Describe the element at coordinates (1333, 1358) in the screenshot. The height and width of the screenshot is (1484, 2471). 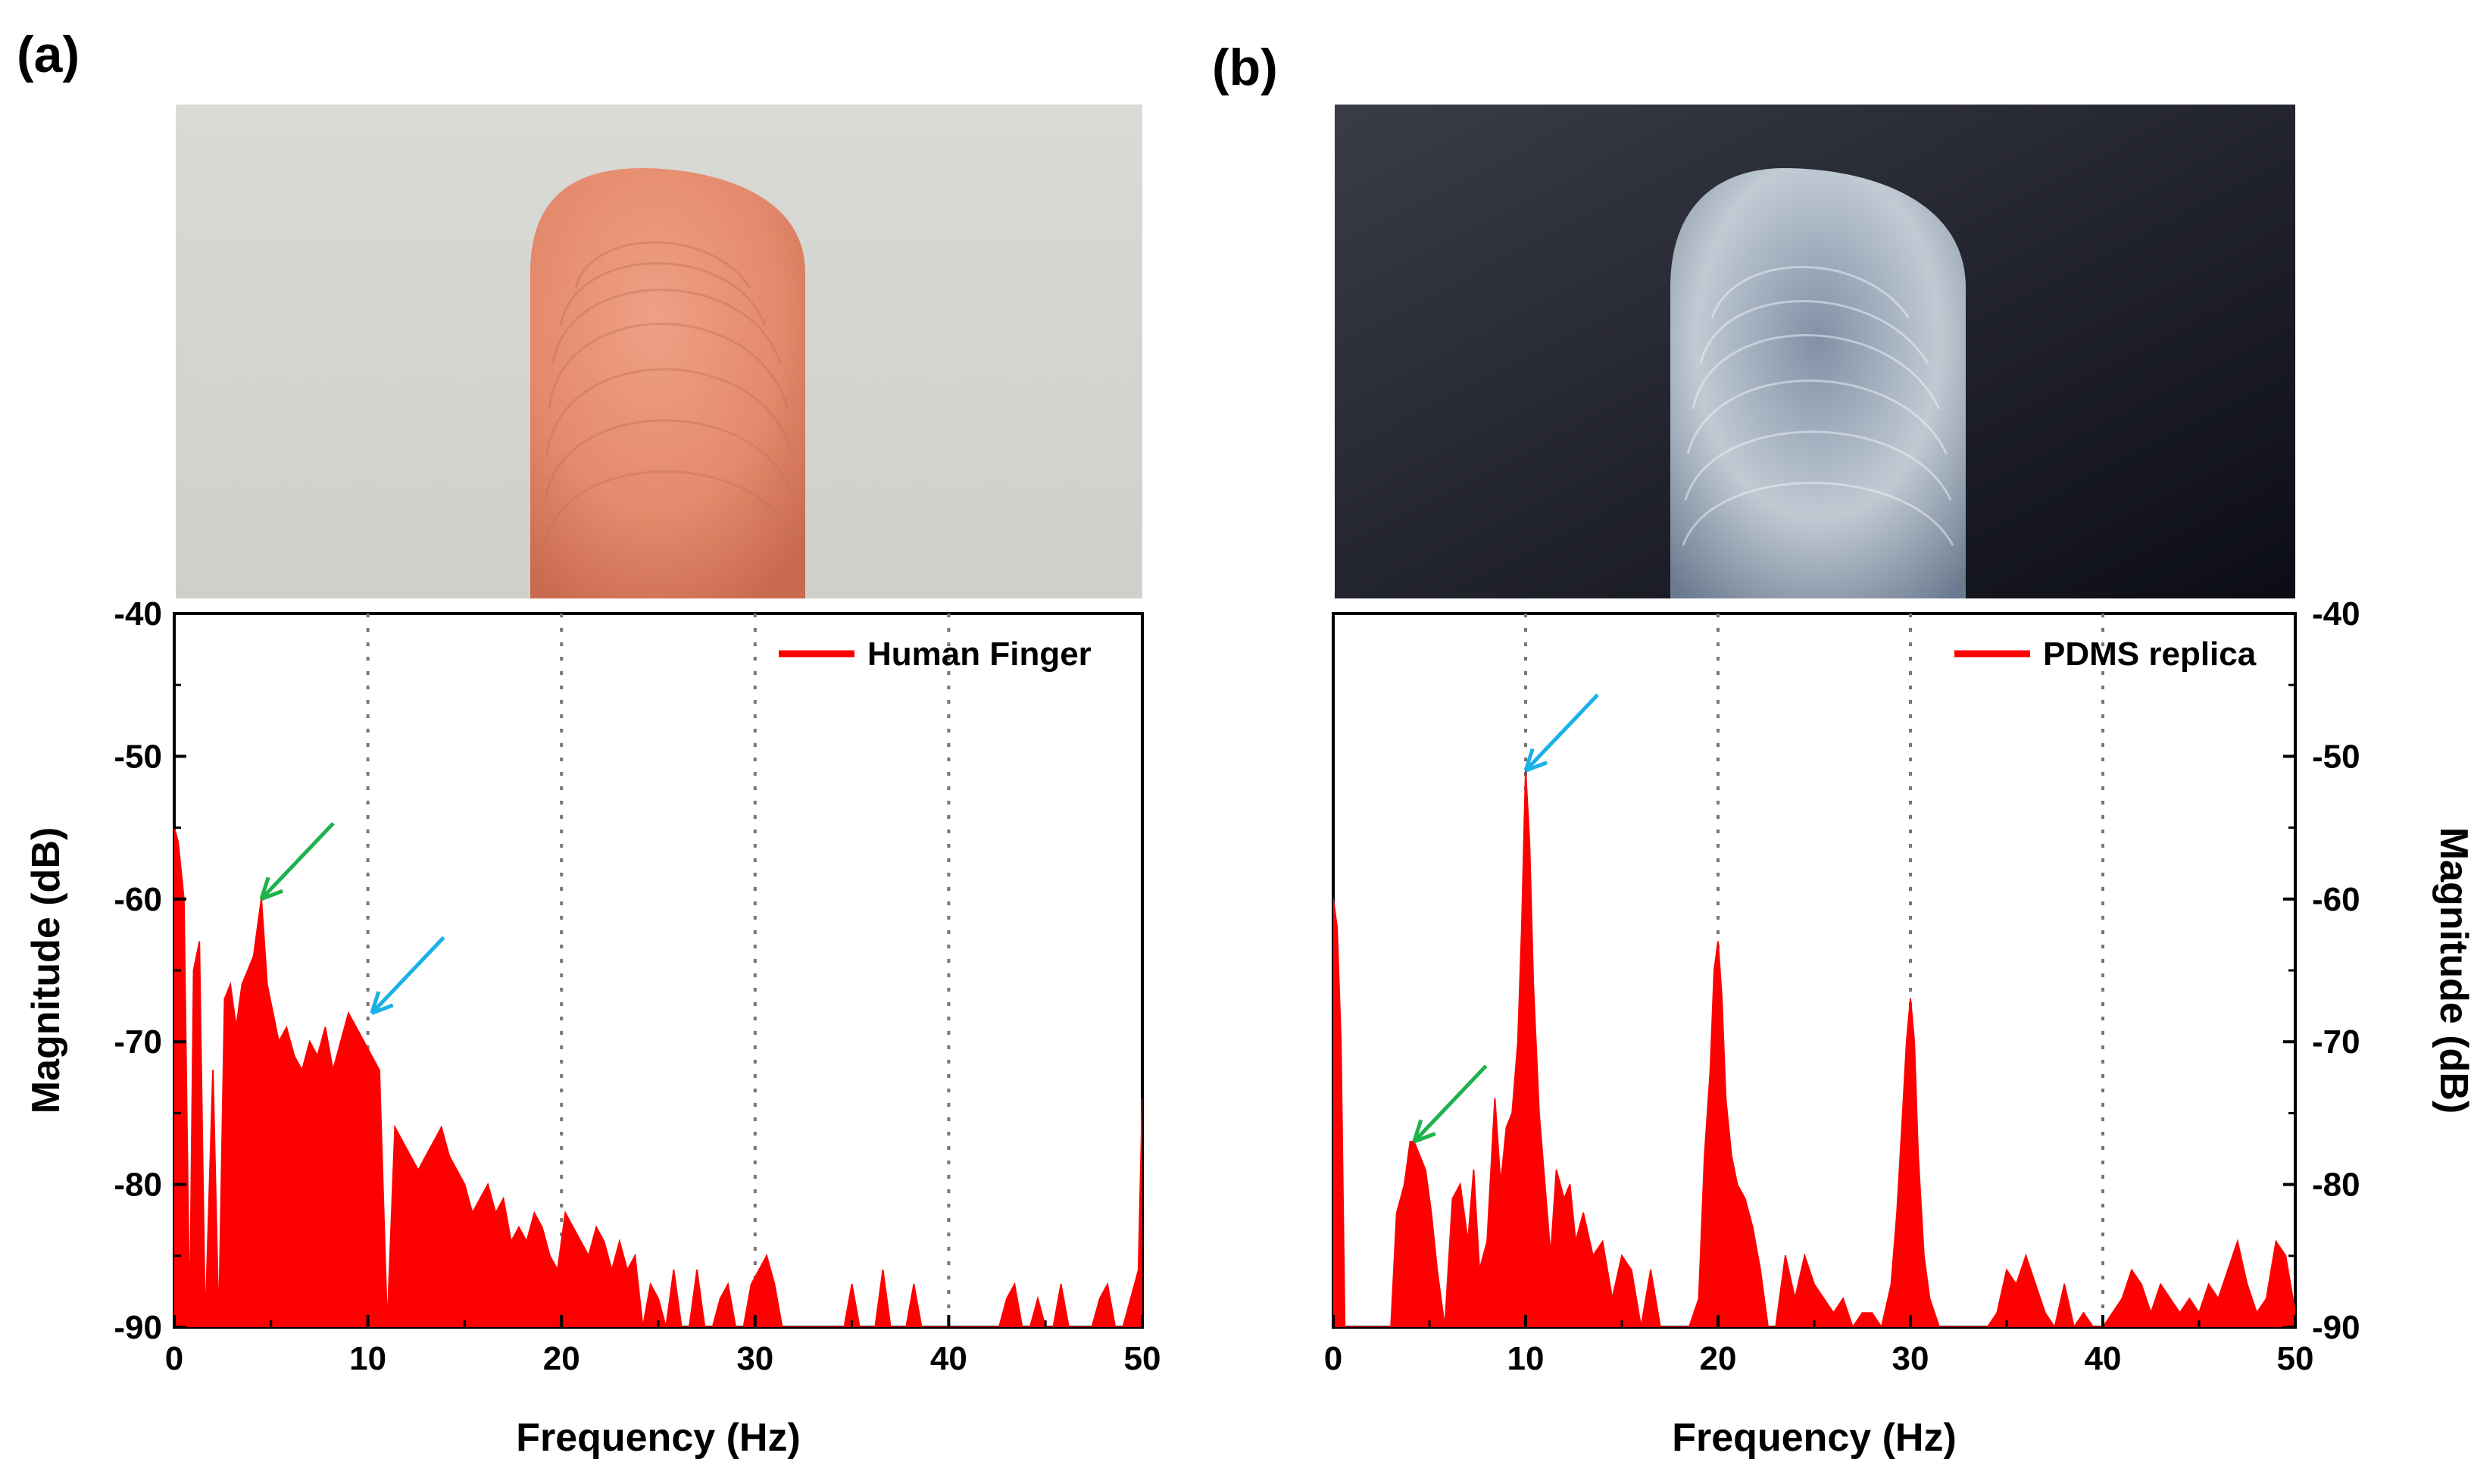
I see `x-tick-label-b-0: 0` at that location.